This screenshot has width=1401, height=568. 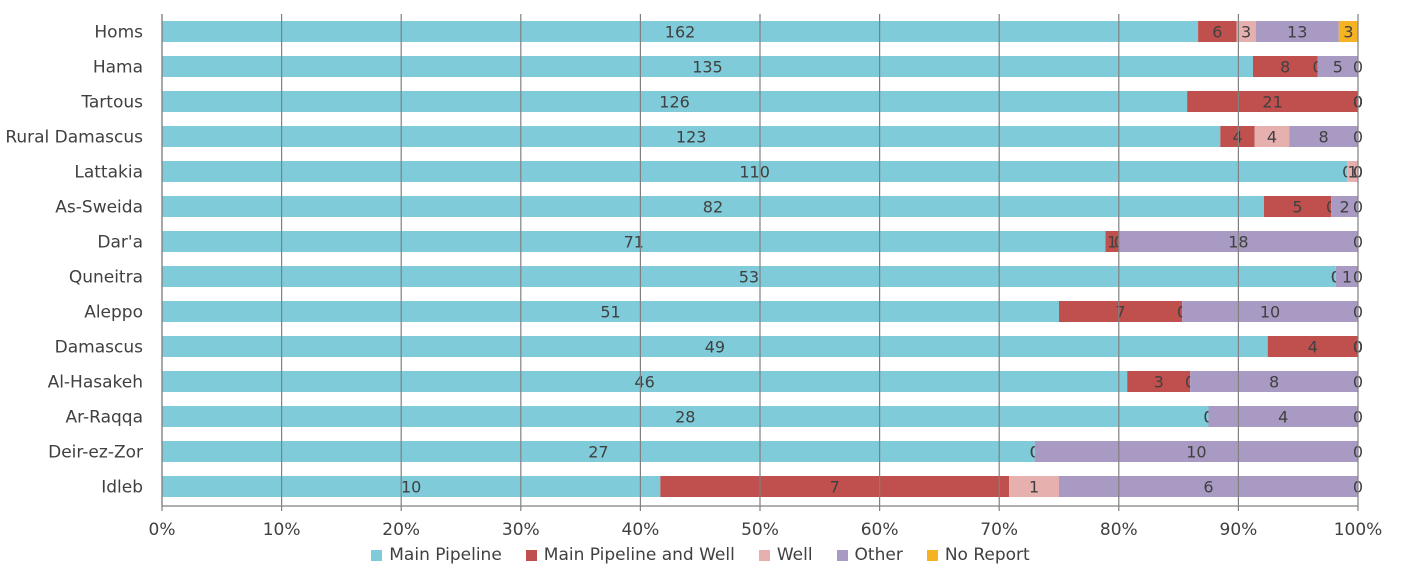 What do you see at coordinates (99, 348) in the screenshot?
I see `category-label: Damascus` at bounding box center [99, 348].